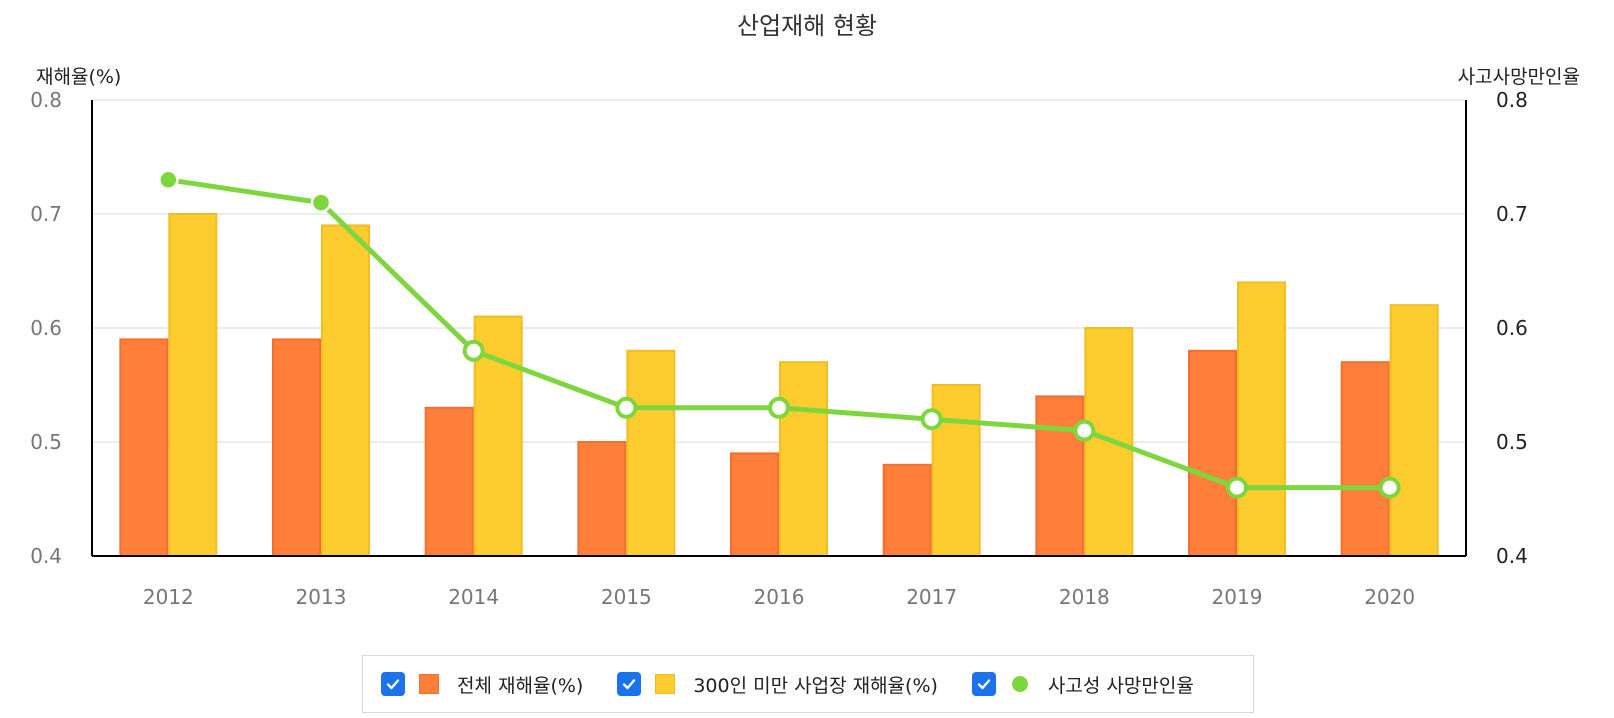  Describe the element at coordinates (520, 685) in the screenshot. I see `legend-label-total-rate: 전체 재해율(%)` at that location.